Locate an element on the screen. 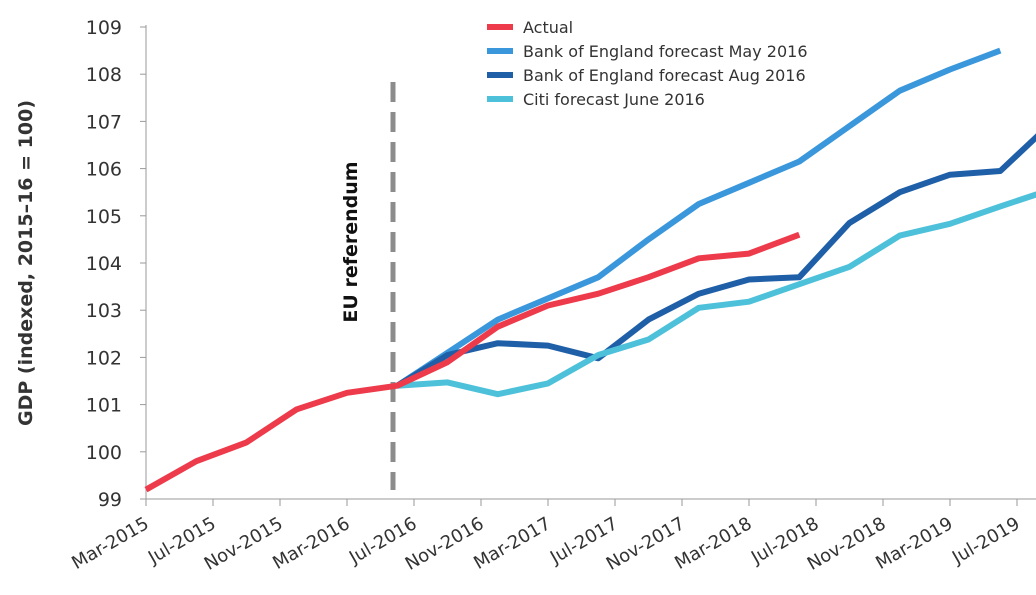 This screenshot has width=1036, height=595. y-tick-label: 99 is located at coordinates (110, 500).